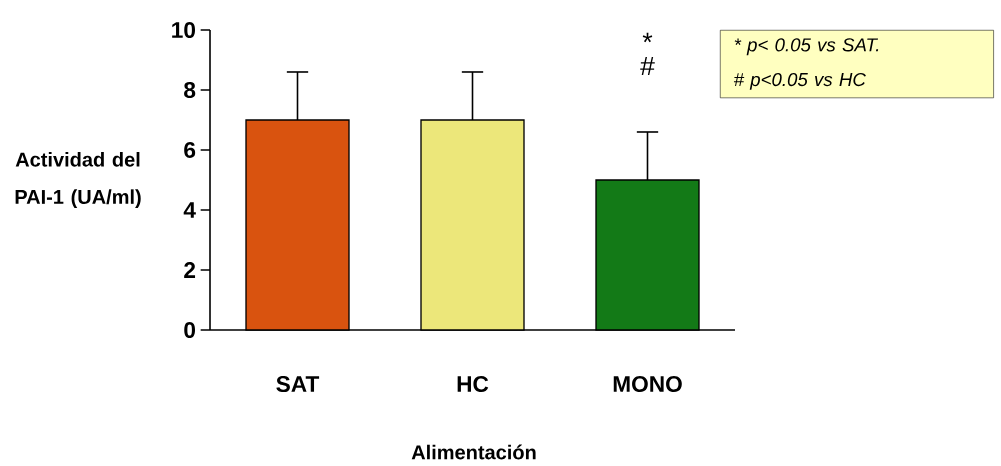  Describe the element at coordinates (189, 210) in the screenshot. I see `y-tick-label: 4` at that location.